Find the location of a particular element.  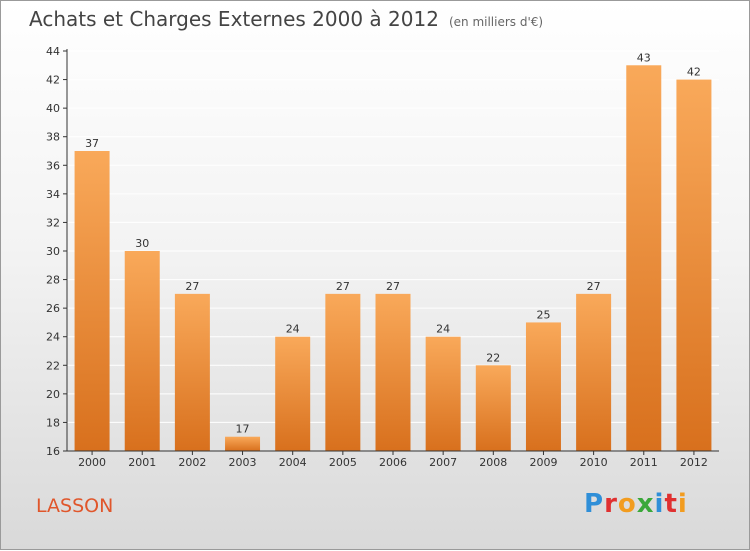

logo-letter: x is located at coordinates (645, 504).